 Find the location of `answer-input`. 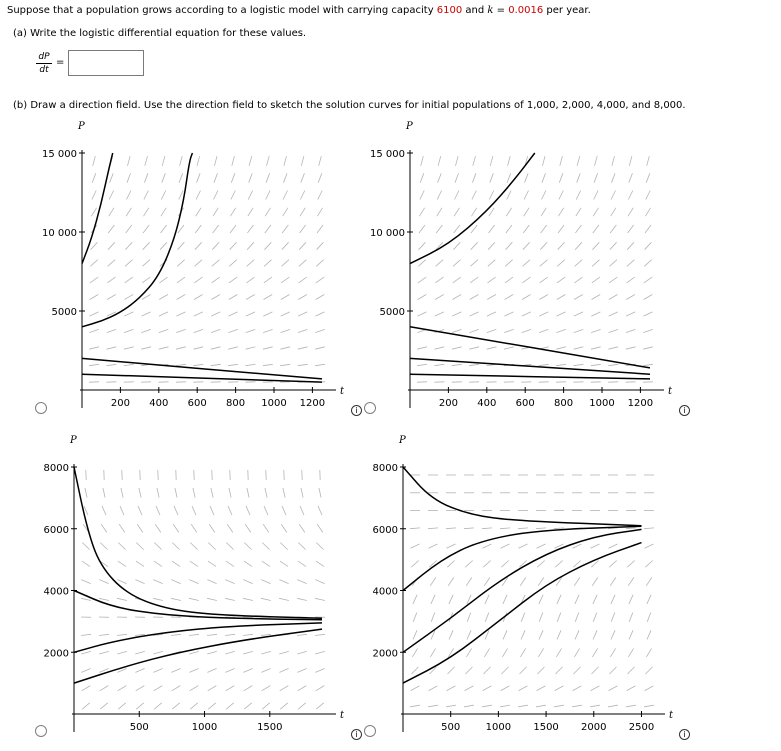

answer-input is located at coordinates (106, 63).